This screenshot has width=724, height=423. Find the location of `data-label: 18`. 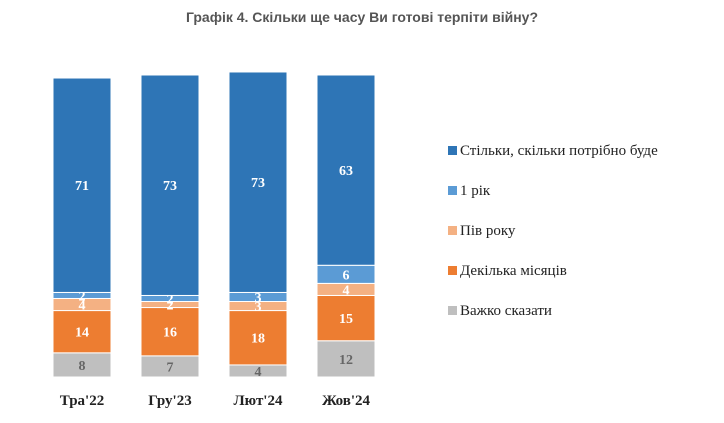

data-label: 18 is located at coordinates (258, 339).